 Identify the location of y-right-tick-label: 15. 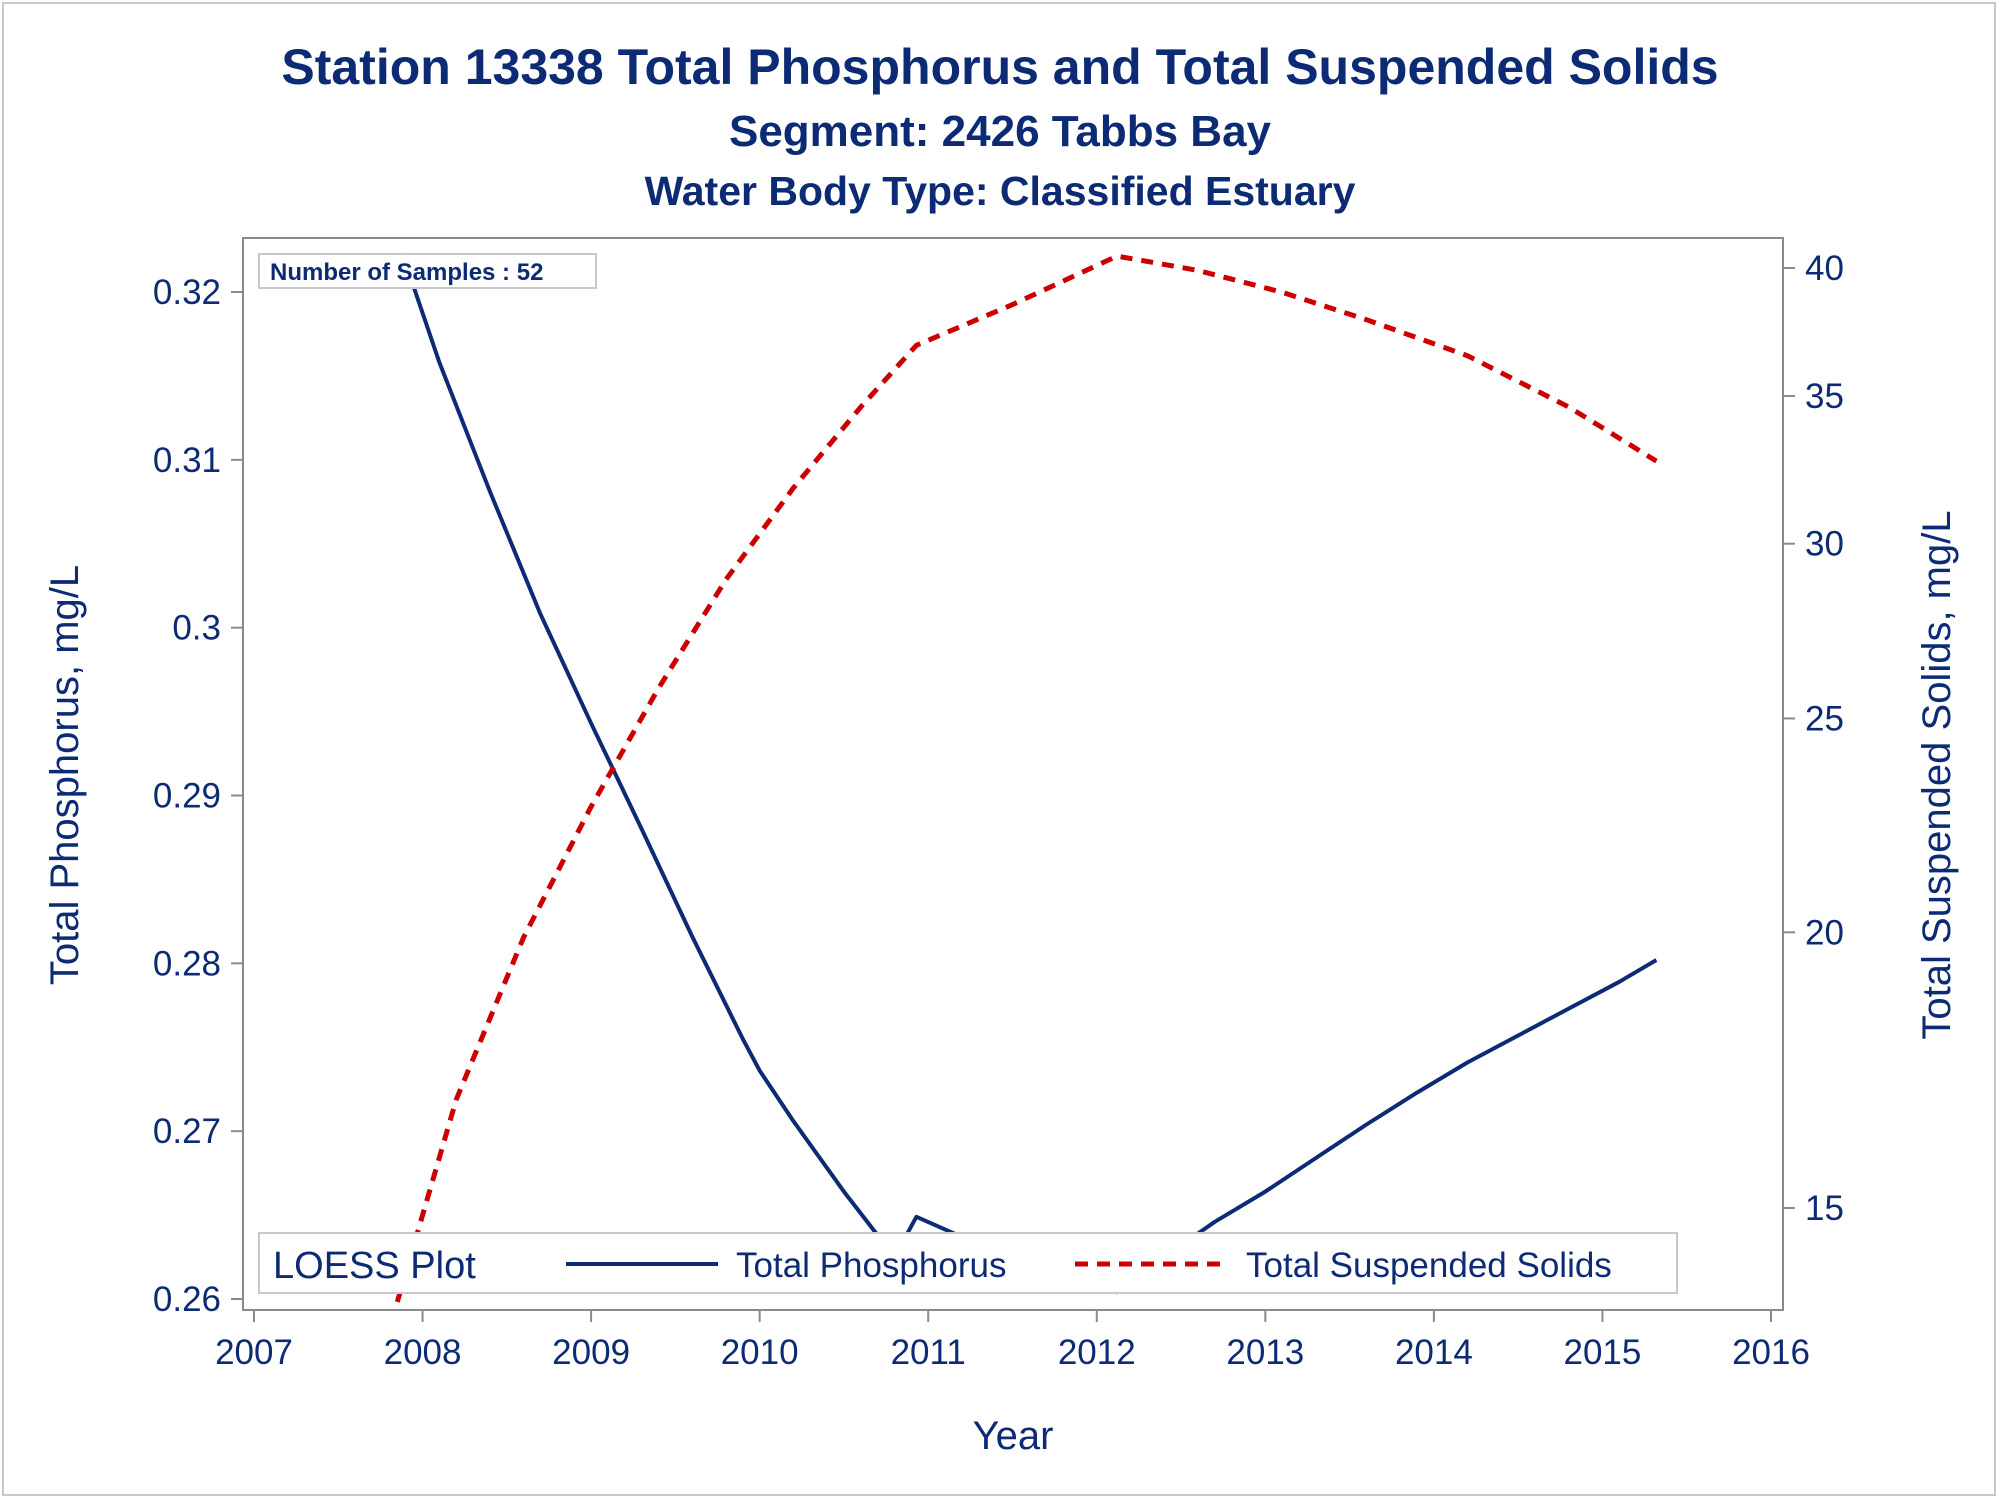
(1824, 1208).